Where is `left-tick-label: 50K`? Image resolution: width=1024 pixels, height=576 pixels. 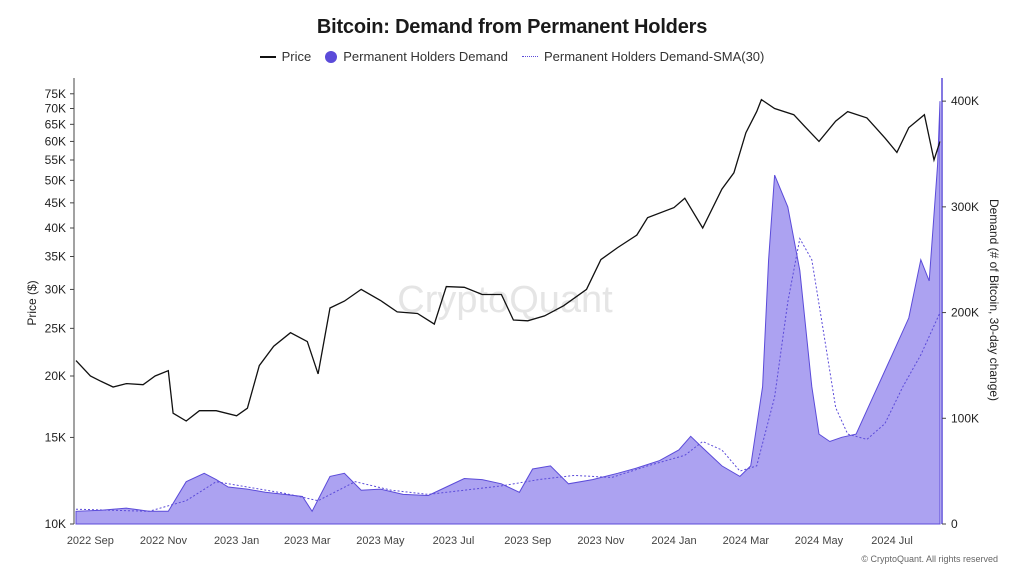 left-tick-label: 50K is located at coordinates (55, 180).